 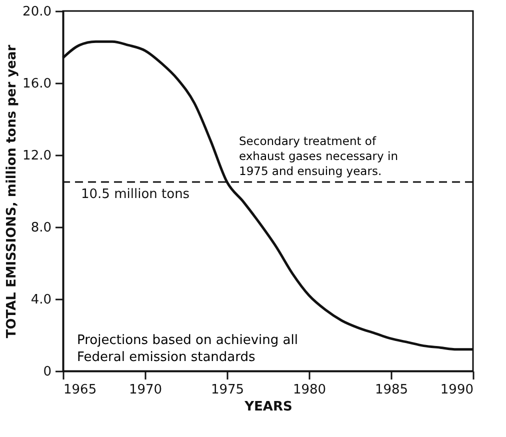 I want to click on x-tick-label: 1985, so click(x=391, y=390).